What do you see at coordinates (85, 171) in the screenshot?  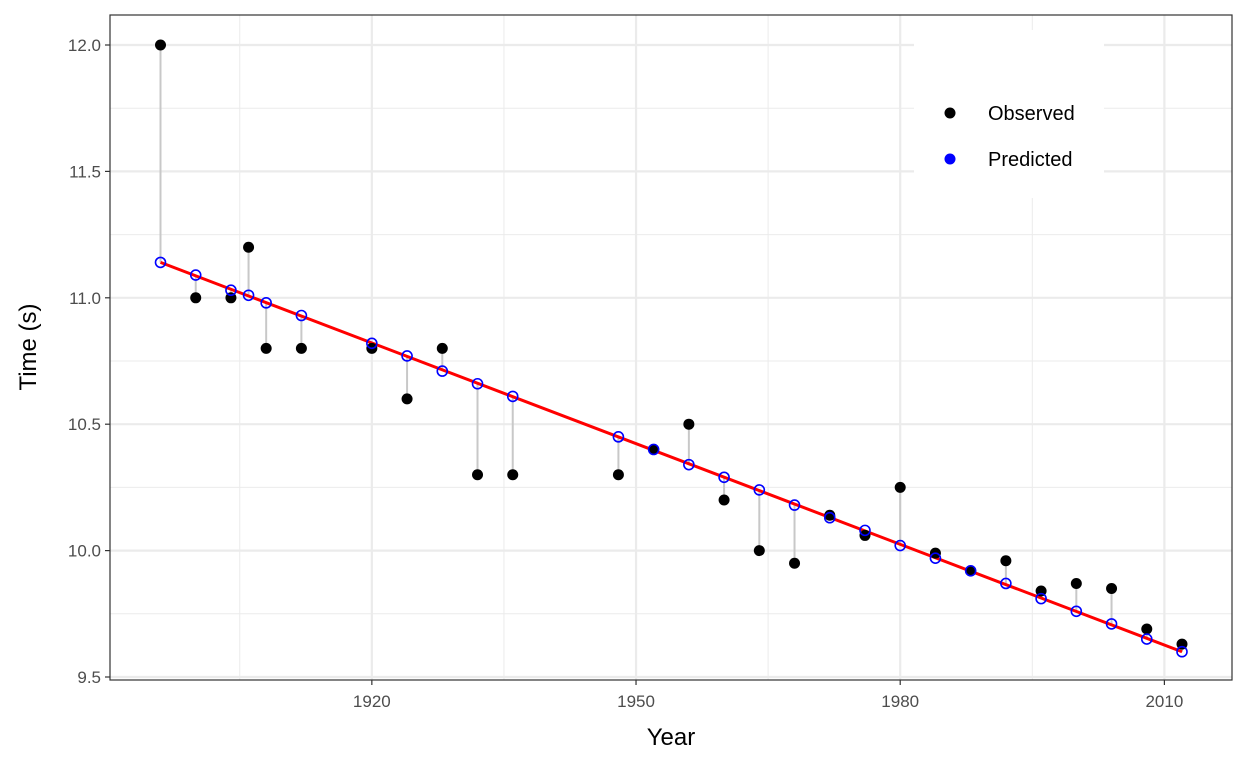 I see `y-tick-label: 11.5` at bounding box center [85, 171].